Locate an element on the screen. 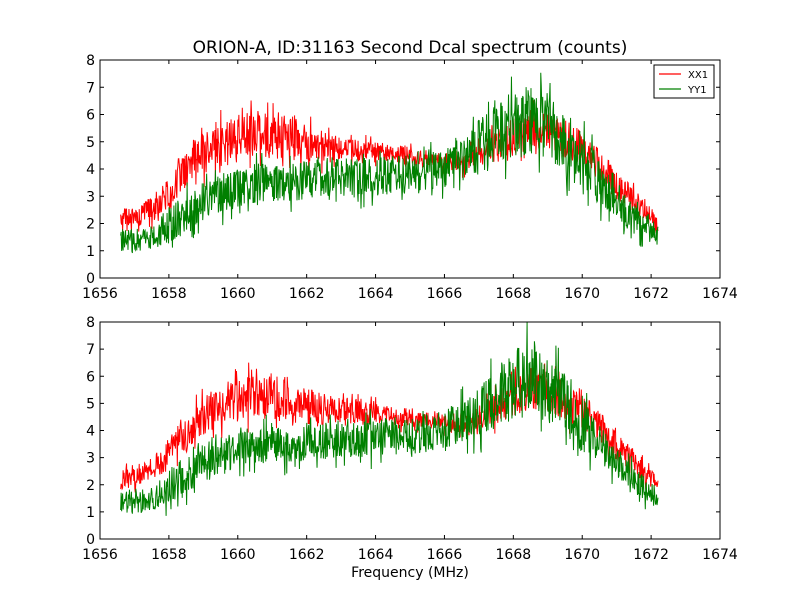  x-axis-label: Frequency (MHz) is located at coordinates (410, 573).